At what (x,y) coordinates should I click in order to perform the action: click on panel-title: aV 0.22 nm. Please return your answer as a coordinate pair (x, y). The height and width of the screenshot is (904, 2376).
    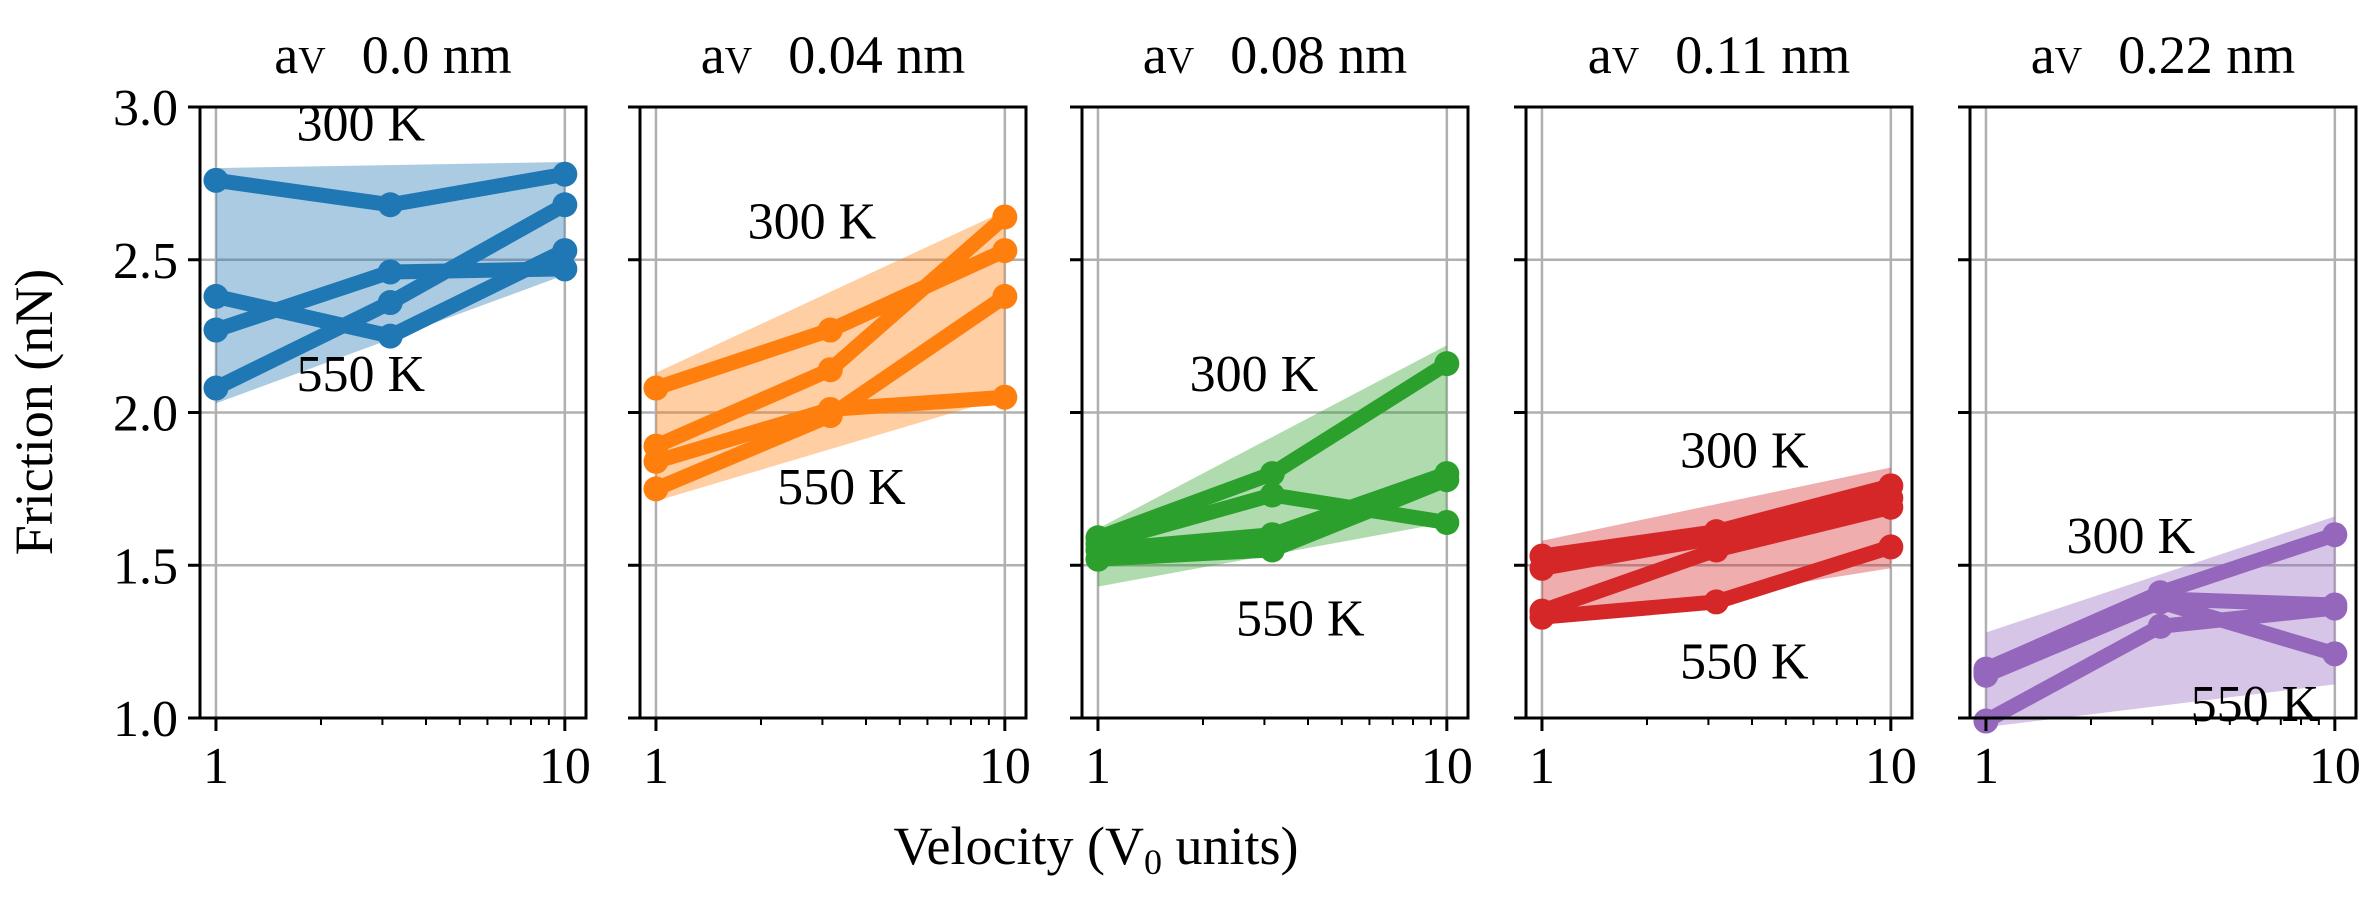
    Looking at the image, I should click on (2163, 55).